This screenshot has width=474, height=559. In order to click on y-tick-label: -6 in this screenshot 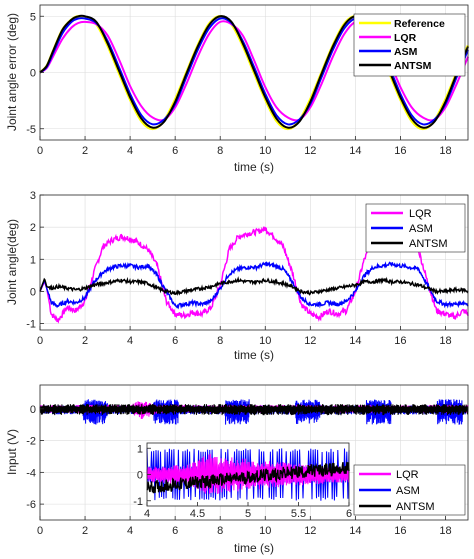, I will do `click(31, 505)`.